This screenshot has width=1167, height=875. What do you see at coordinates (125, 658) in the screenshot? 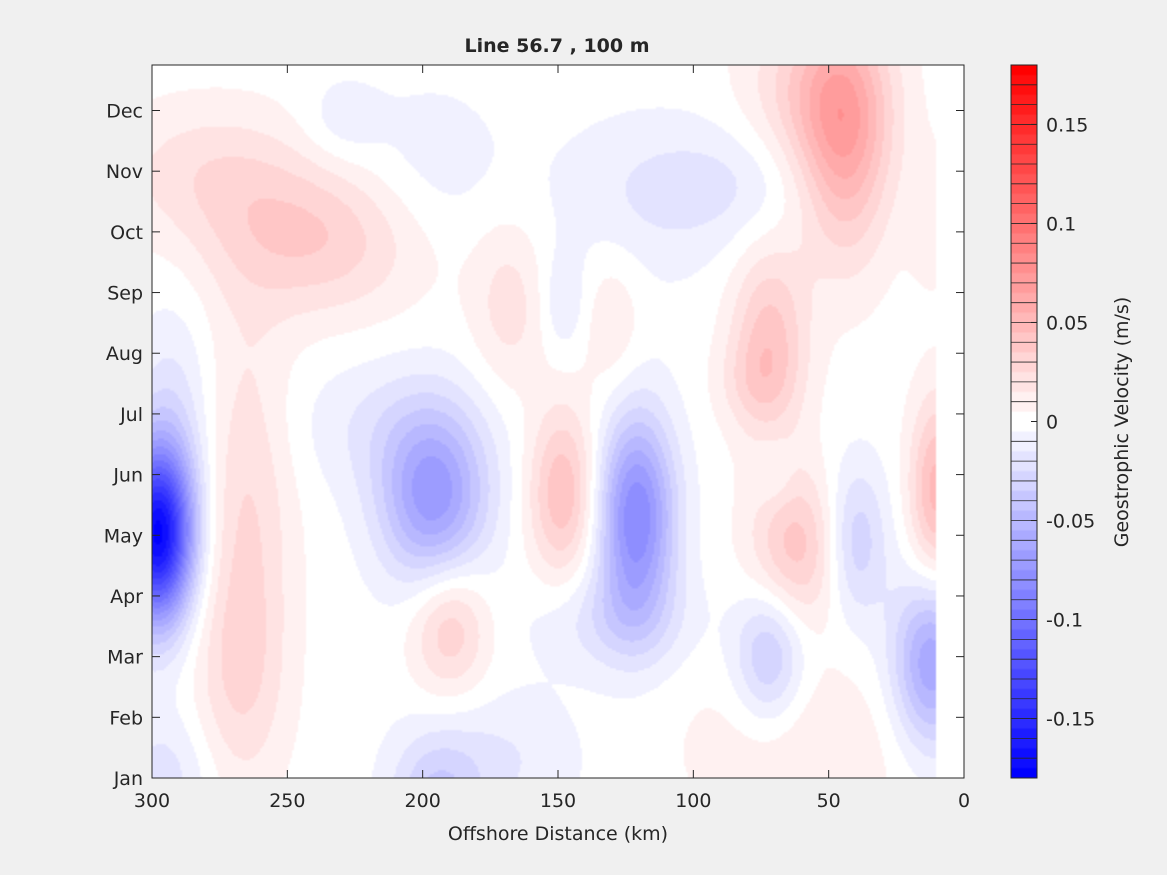
I see `y-tick-label: Mar` at bounding box center [125, 658].